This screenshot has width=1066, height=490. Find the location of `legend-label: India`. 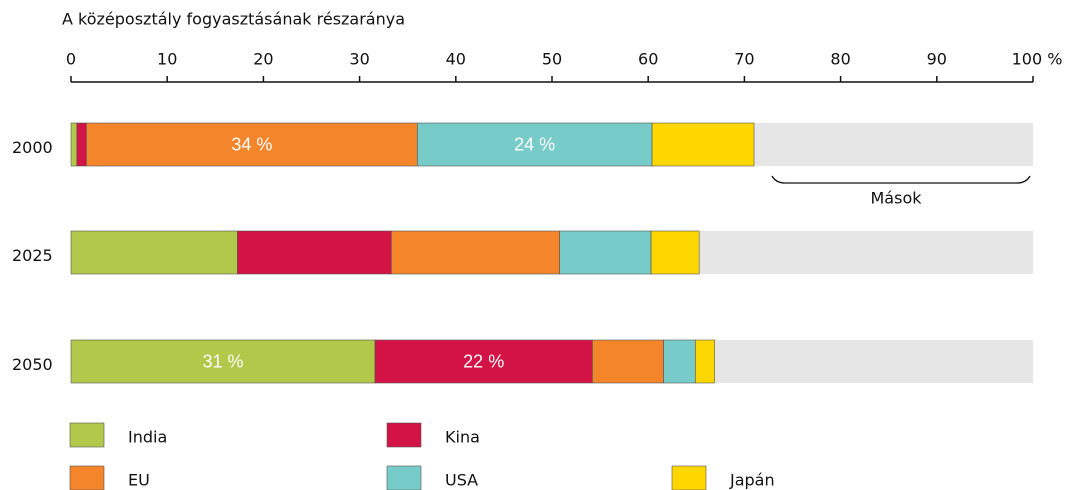

legend-label: India is located at coordinates (147, 437).